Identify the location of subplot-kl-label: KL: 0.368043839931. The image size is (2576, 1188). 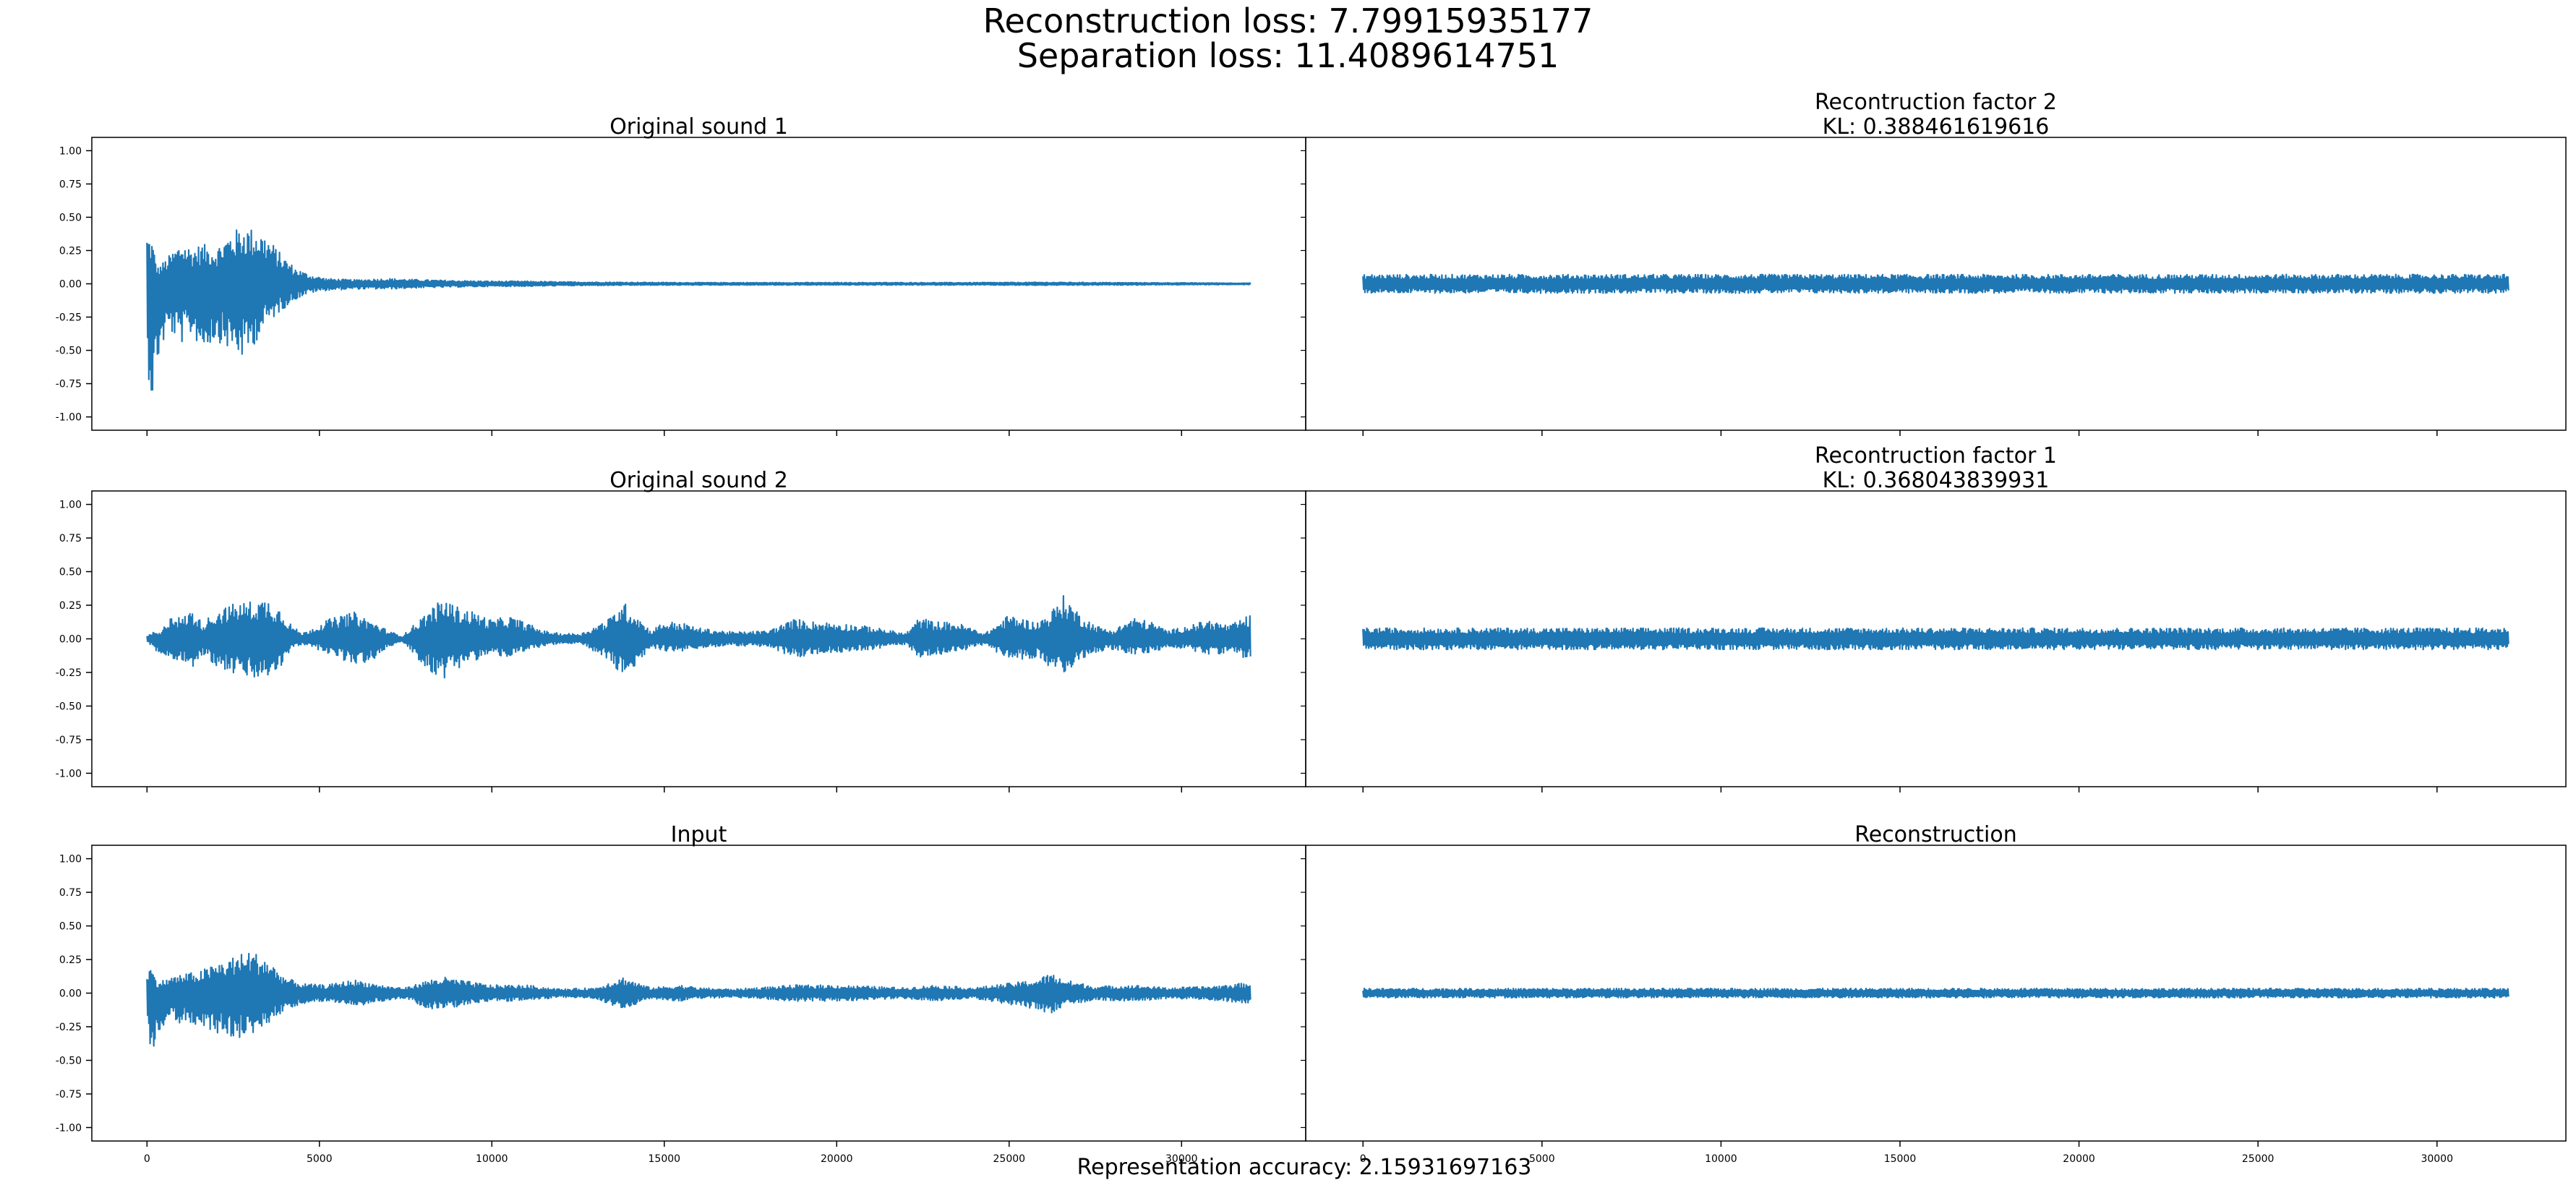
(1936, 480).